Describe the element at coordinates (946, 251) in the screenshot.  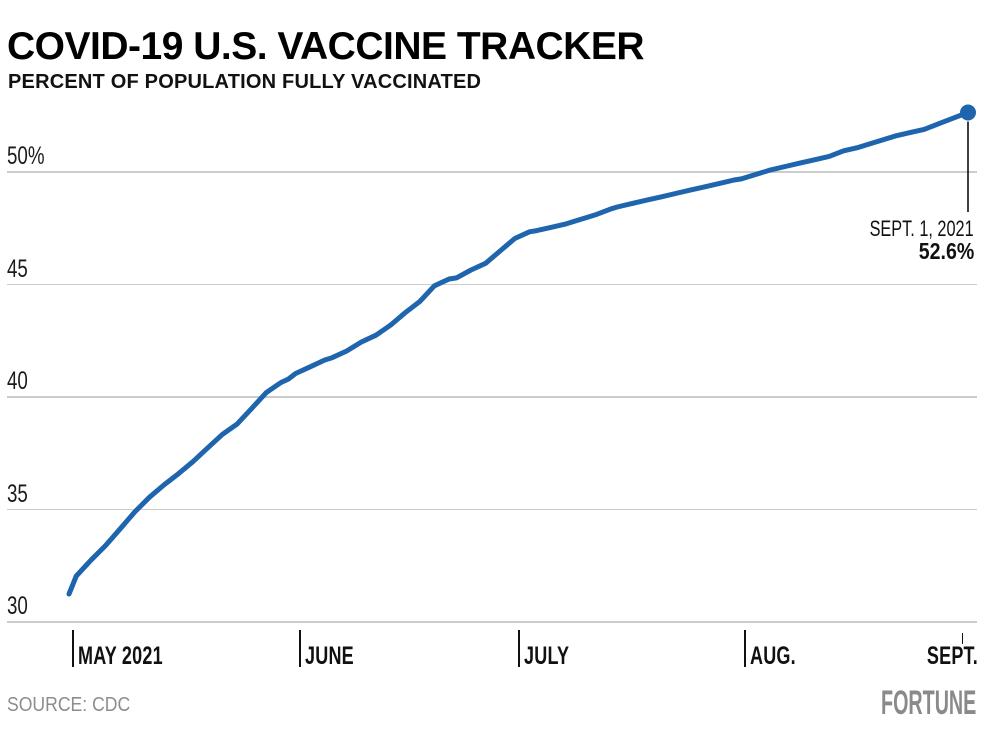
I see `annotation-value: 52.6%` at that location.